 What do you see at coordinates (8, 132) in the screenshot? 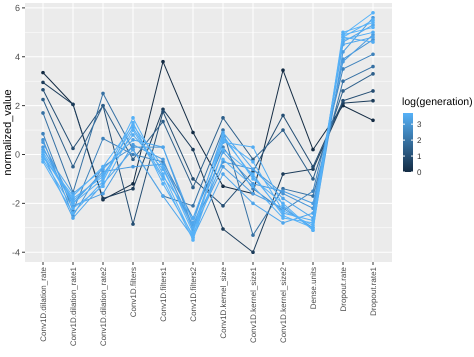
I see `y-axis-title: normalized_value` at bounding box center [8, 132].